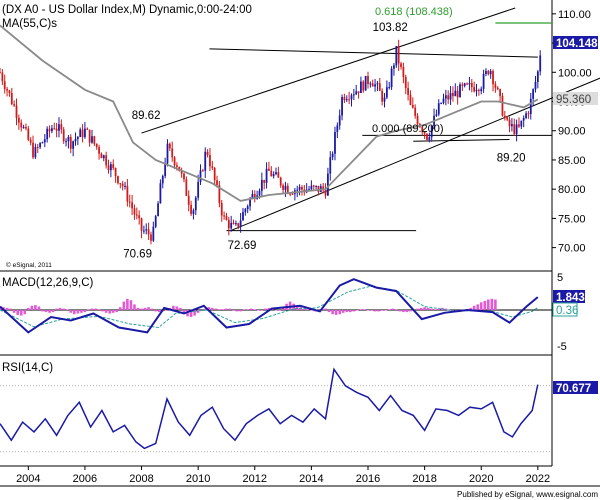 The width and height of the screenshot is (600, 500). I want to click on x-tick-label: 2006, so click(85, 479).